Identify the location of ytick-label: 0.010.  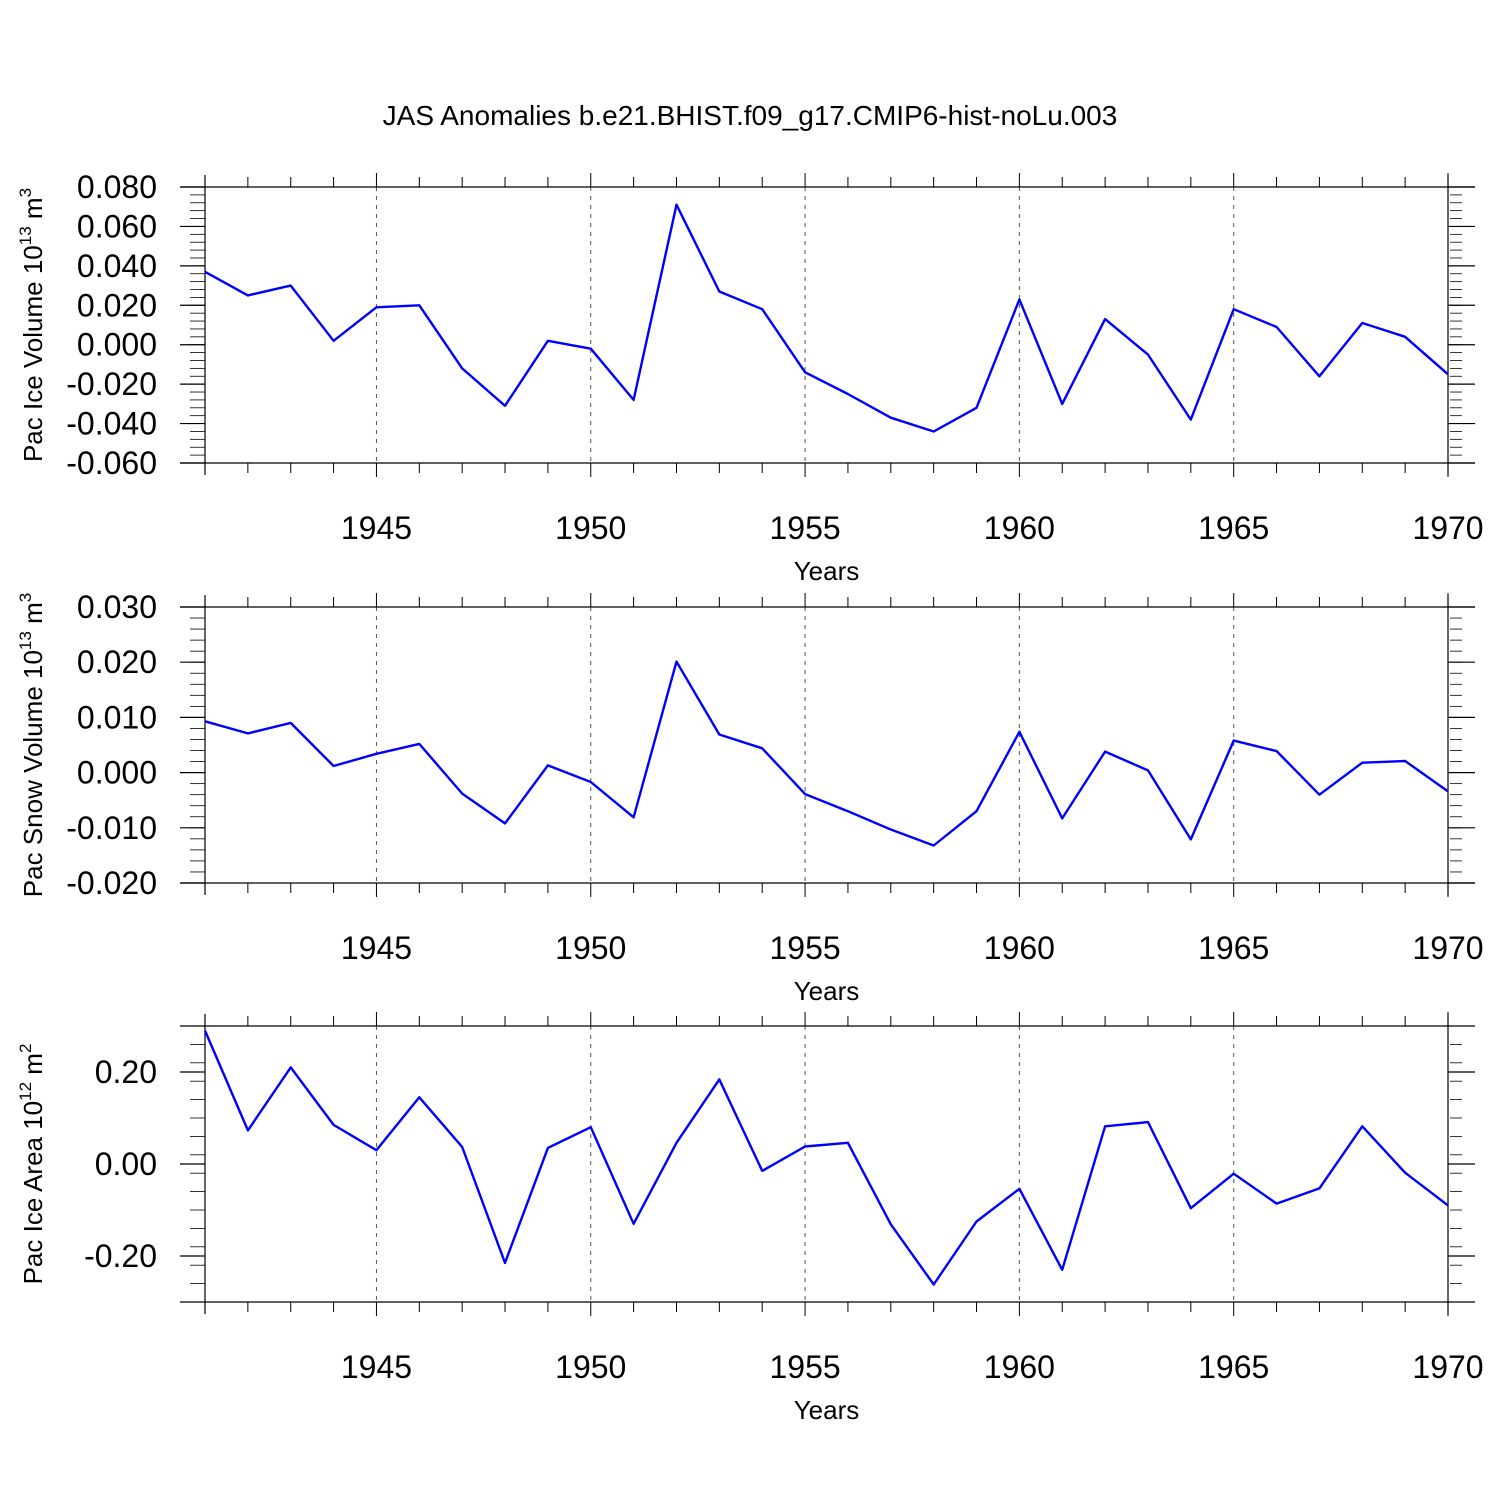
(117, 717).